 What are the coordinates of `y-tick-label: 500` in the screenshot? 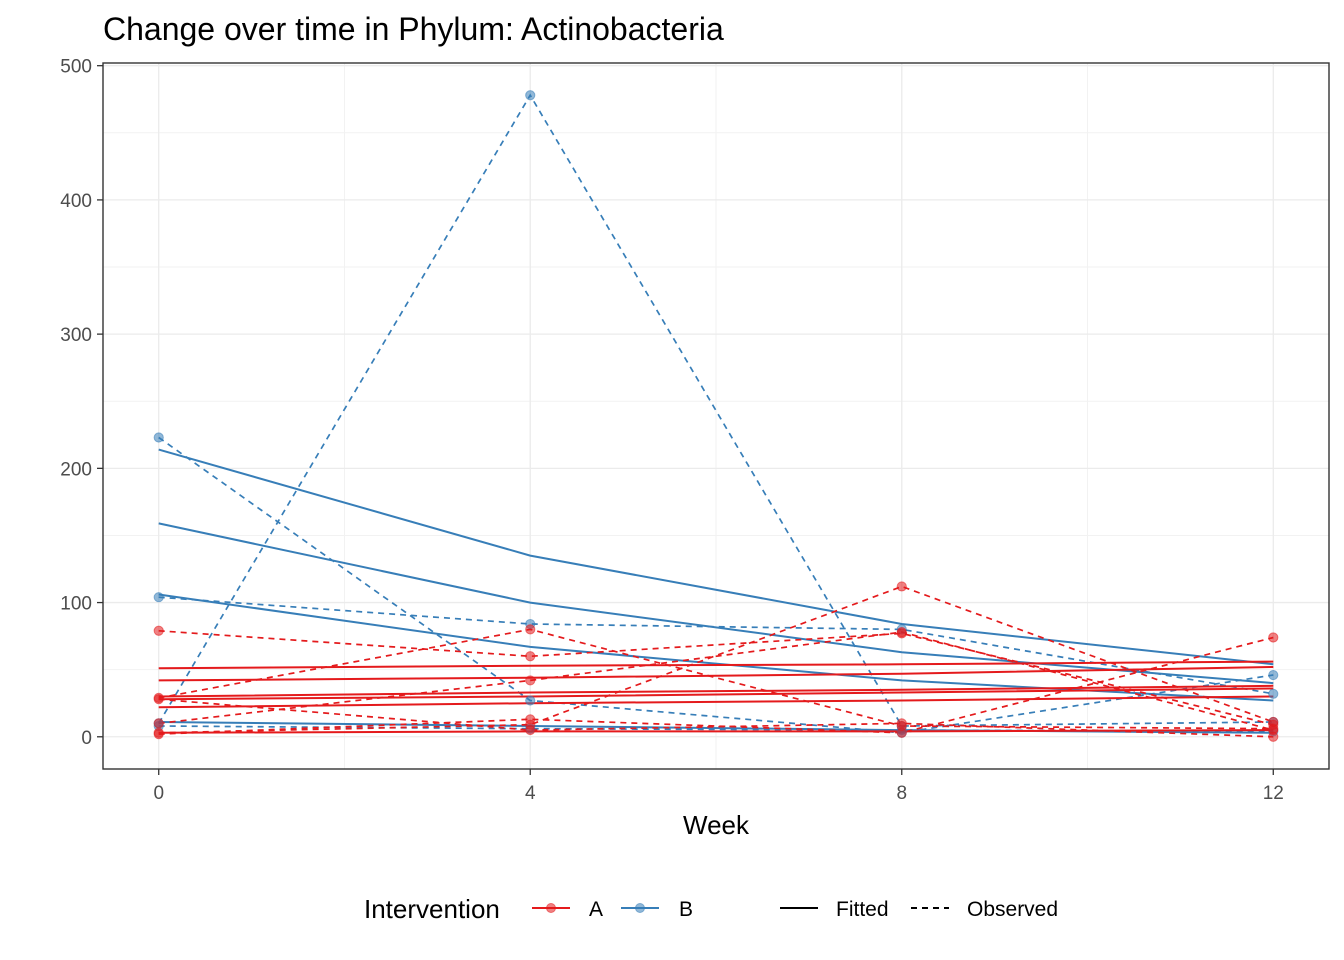 It's located at (76, 67).